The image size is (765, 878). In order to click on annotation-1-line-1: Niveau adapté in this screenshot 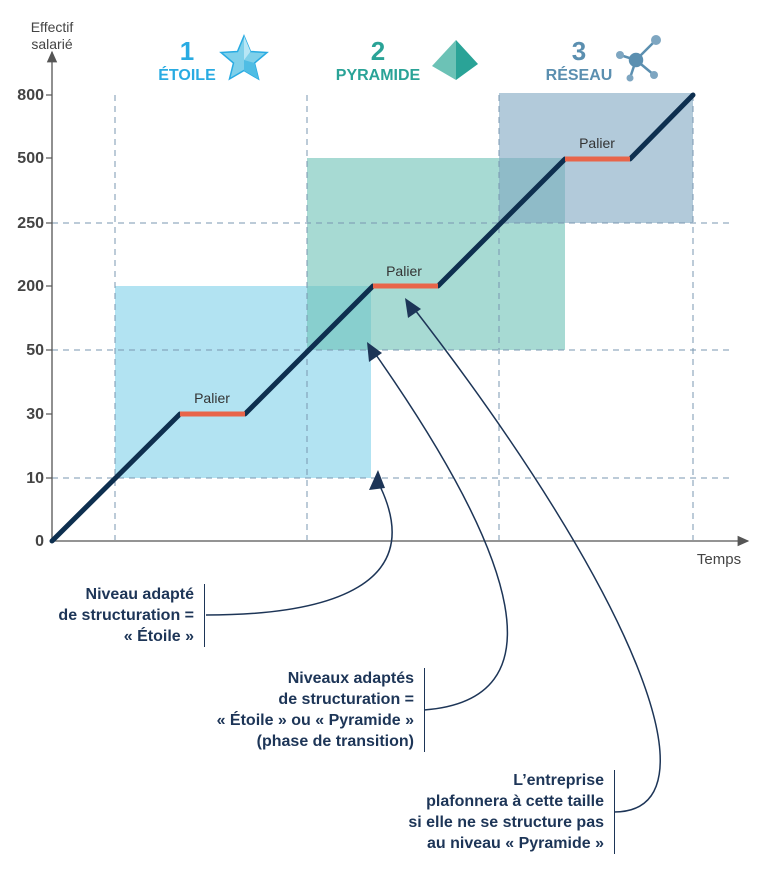, I will do `click(139, 594)`.